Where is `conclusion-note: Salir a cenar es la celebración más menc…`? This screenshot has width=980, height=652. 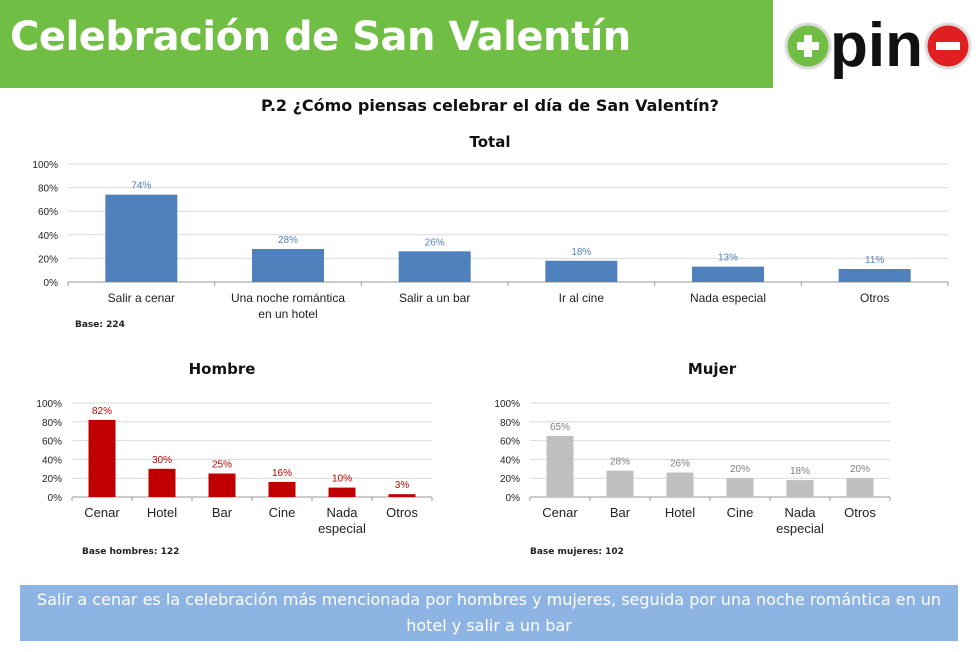 conclusion-note: Salir a cenar es la celebración más menc… is located at coordinates (489, 613).